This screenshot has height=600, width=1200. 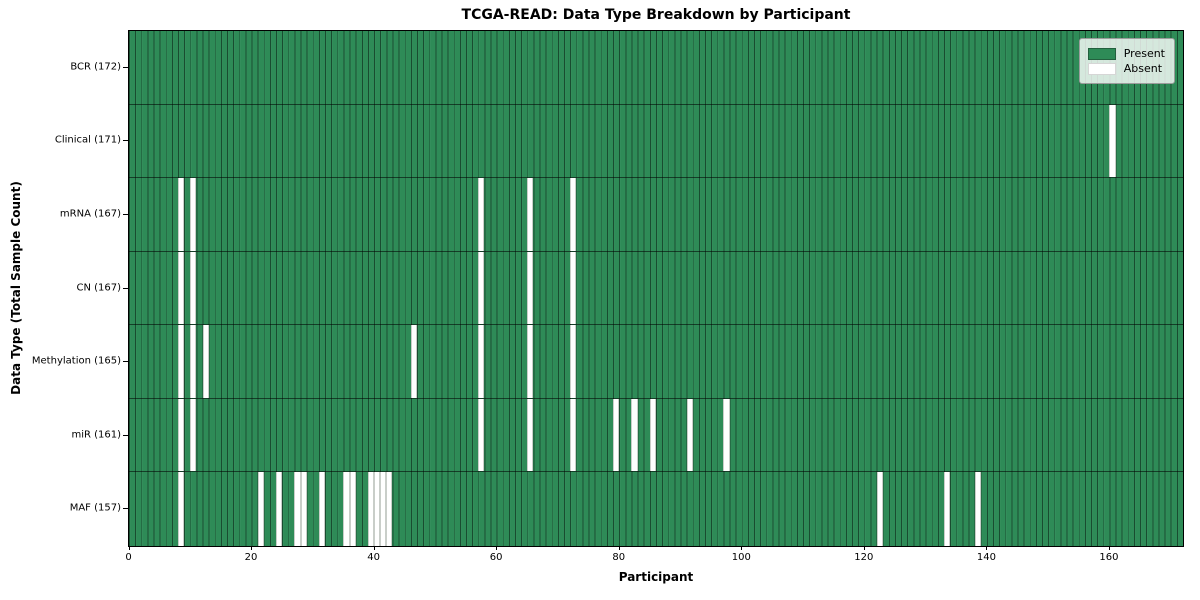 I want to click on y-tick-label-cn: CN (167), so click(x=98, y=287).